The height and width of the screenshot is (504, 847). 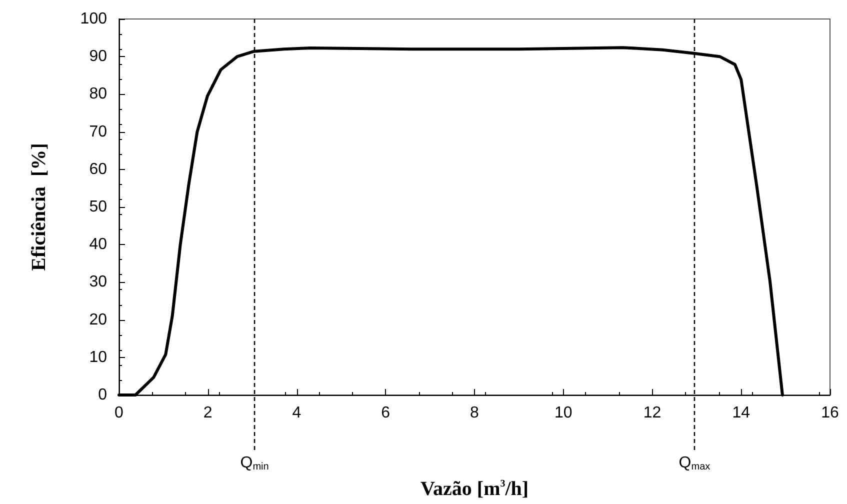 I want to click on x-tick-label: 16, so click(x=830, y=413).